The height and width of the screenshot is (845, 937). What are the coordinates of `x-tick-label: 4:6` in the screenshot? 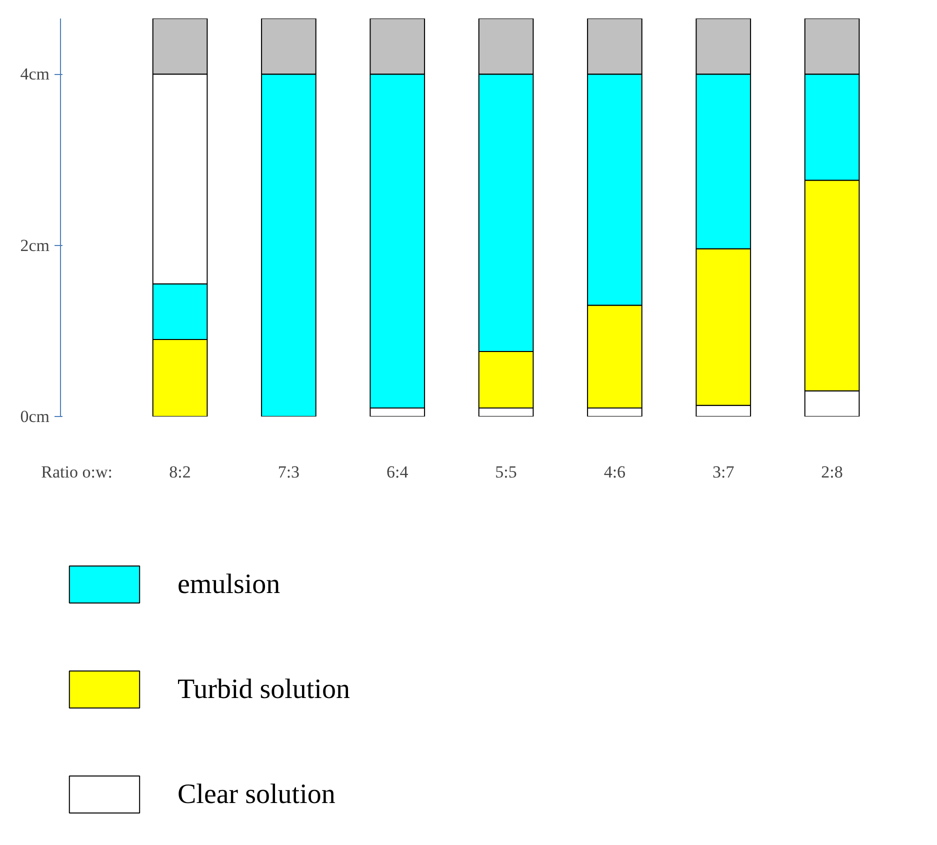 It's located at (615, 472).